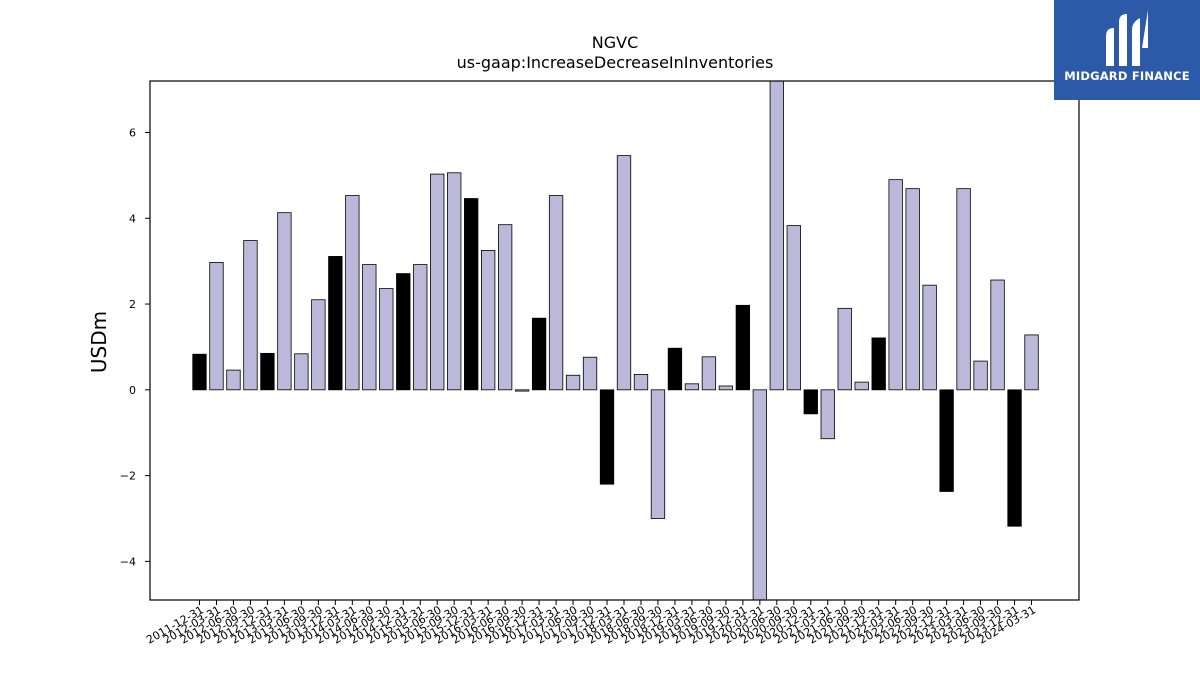 The width and height of the screenshot is (1200, 675). Describe the element at coordinates (132, 390) in the screenshot. I see `y-tick-label: 0` at that location.